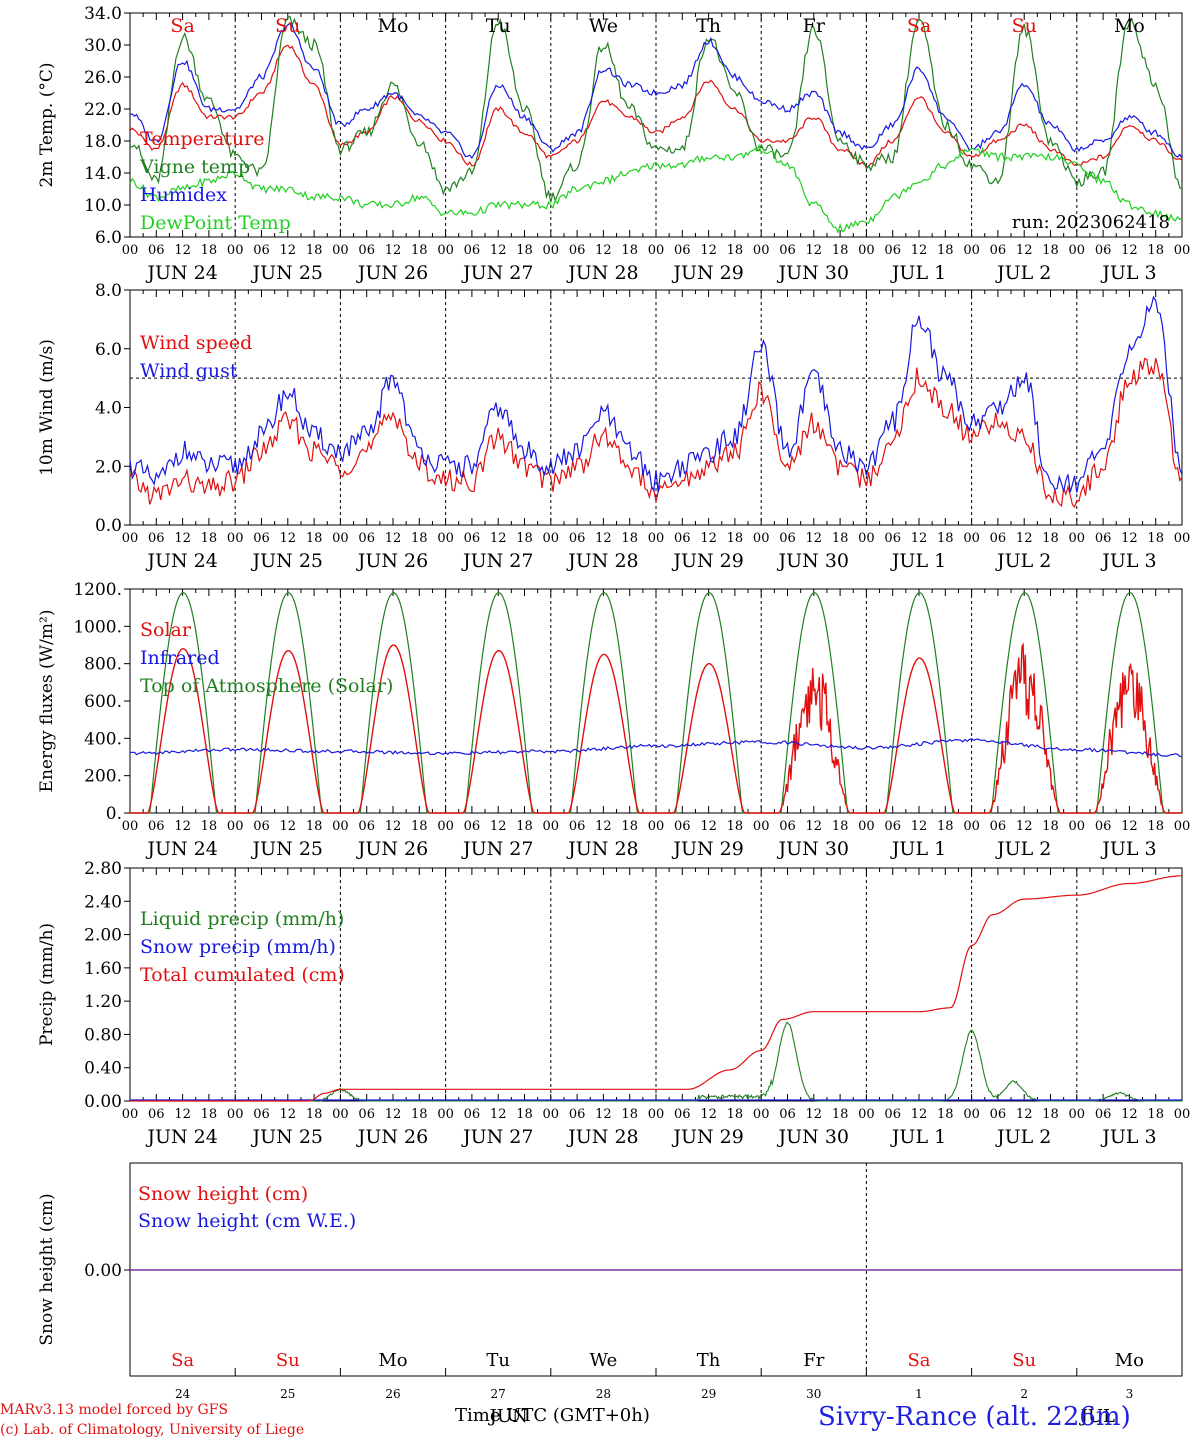  I want to click on snow-legend-item: Snow height (cm), so click(223, 1194).